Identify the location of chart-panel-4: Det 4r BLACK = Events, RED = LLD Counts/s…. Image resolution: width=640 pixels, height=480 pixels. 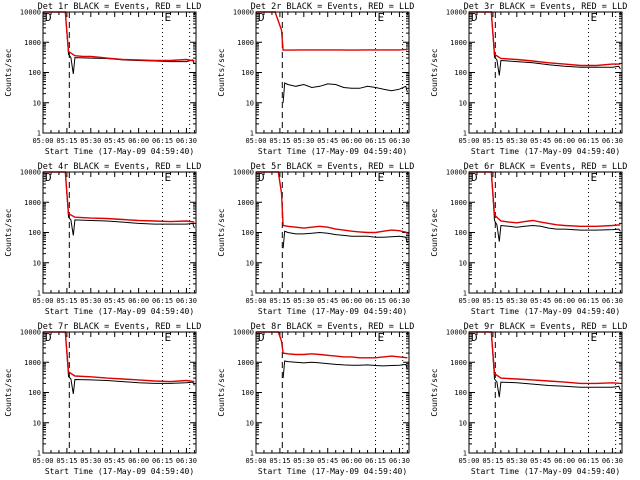
(102, 239).